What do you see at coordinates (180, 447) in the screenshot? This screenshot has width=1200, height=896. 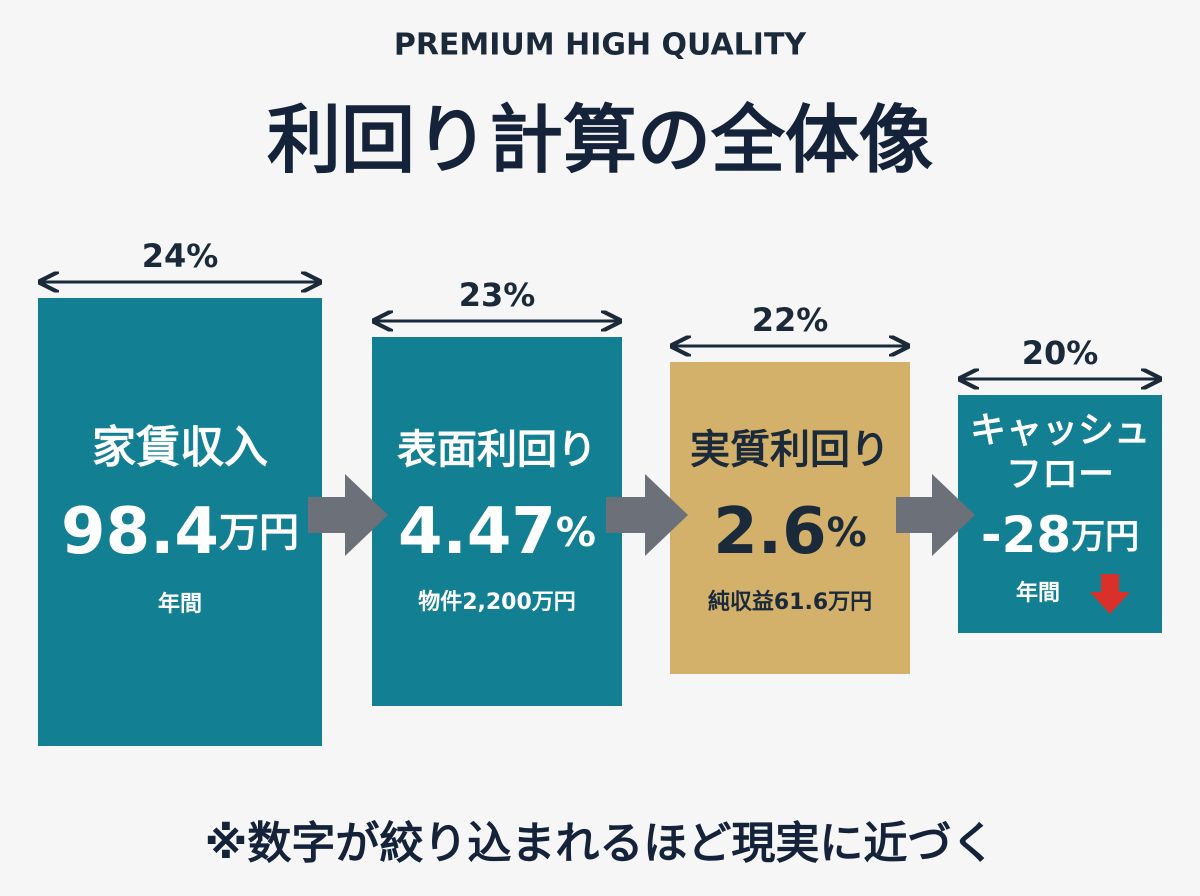 I see `card-title: 家賃収入` at bounding box center [180, 447].